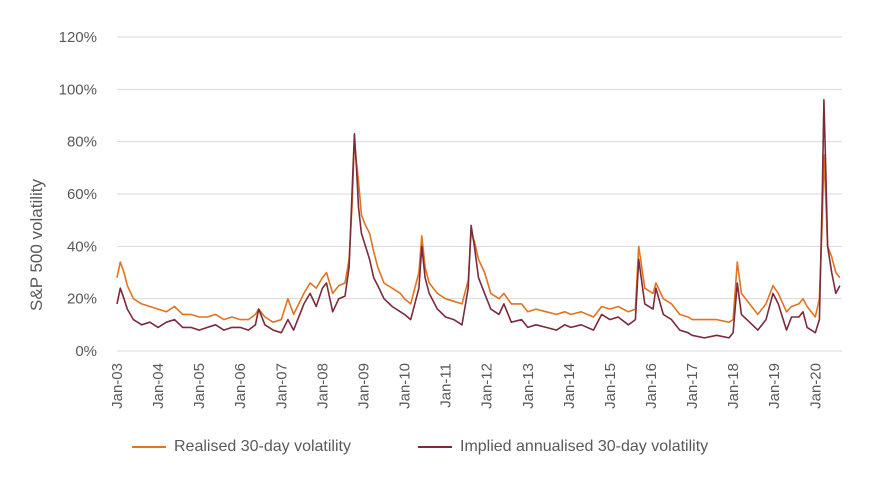 The width and height of the screenshot is (873, 482). Describe the element at coordinates (584, 446) in the screenshot. I see `legend-label-implied: Implied annualised 30-day volatility` at that location.